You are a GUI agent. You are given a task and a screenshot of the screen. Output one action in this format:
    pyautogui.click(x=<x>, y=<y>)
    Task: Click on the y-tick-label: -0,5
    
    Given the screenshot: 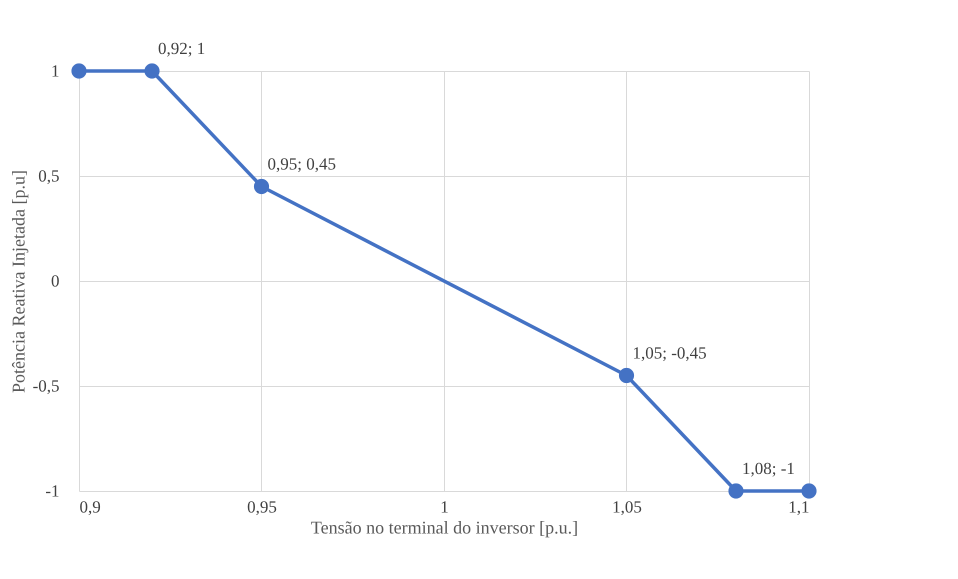 What is the action you would take?
    pyautogui.click(x=46, y=386)
    